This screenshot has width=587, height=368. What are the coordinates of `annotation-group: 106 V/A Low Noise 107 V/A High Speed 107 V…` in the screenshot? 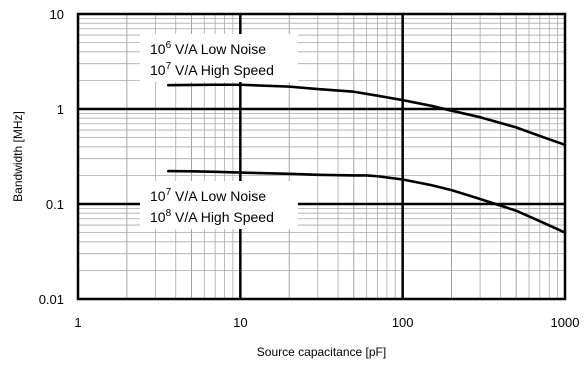 It's located at (219, 131).